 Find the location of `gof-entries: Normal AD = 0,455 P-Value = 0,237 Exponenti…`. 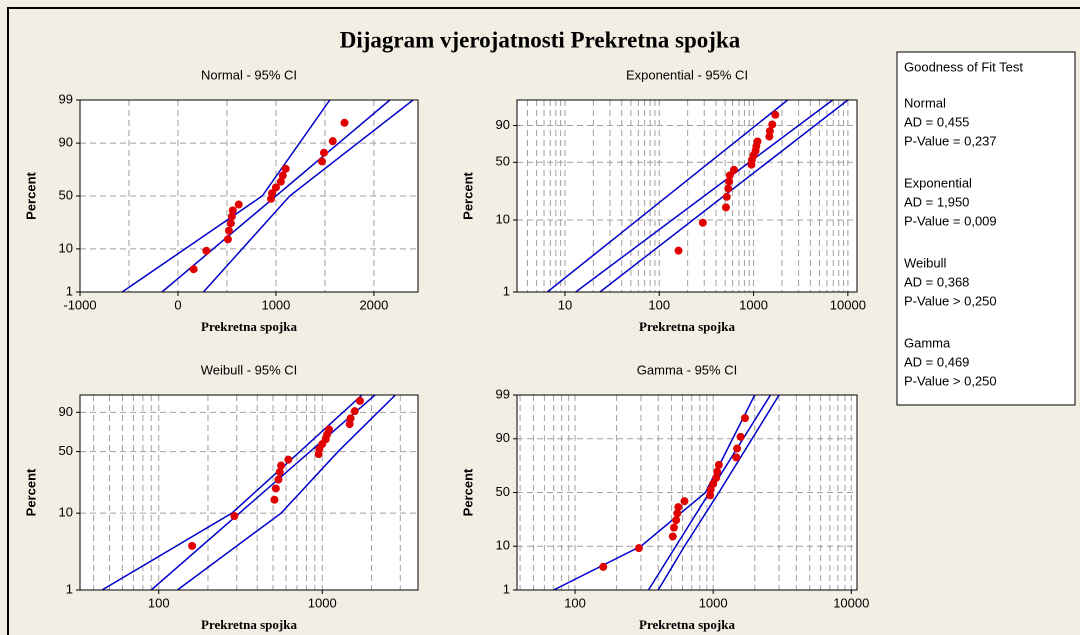

gof-entries: Normal AD = 0,455 P-Value = 0,237 Exponenti… is located at coordinates (950, 241).